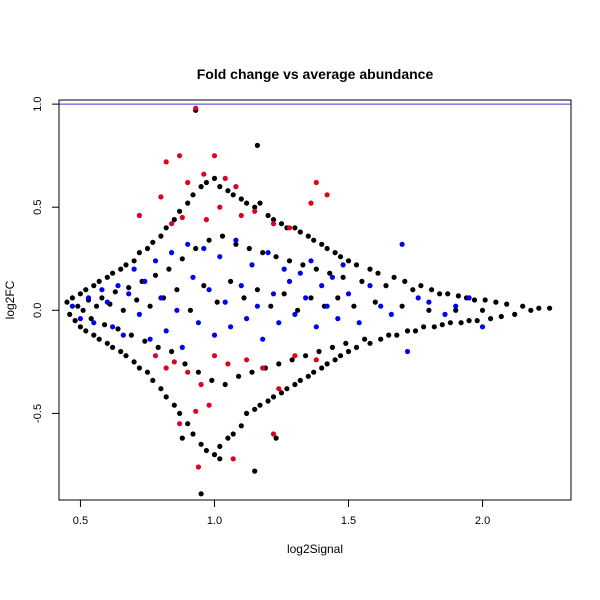 Image resolution: width=600 pixels, height=600 pixels. I want to click on chart-title: Fold change vs average abundance, so click(315, 74).